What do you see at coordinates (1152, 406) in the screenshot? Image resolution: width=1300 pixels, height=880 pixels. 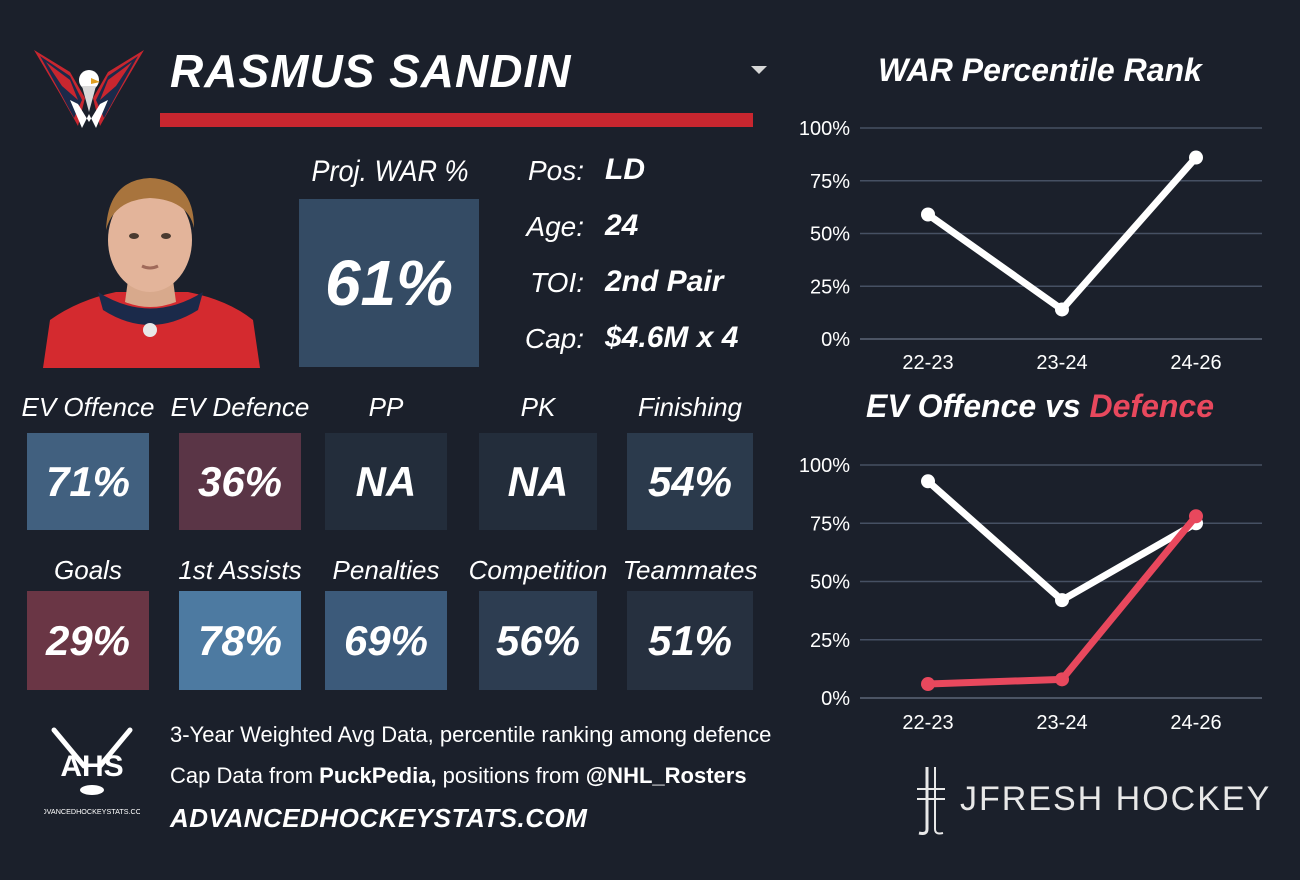 I see `chart-title-ev-part2: Defence` at bounding box center [1152, 406].